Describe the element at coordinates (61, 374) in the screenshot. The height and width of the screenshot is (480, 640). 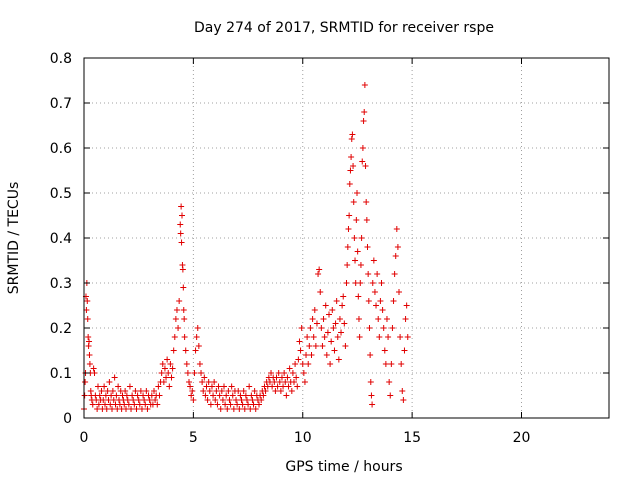
I see `y-tick-label: 0.1` at that location.